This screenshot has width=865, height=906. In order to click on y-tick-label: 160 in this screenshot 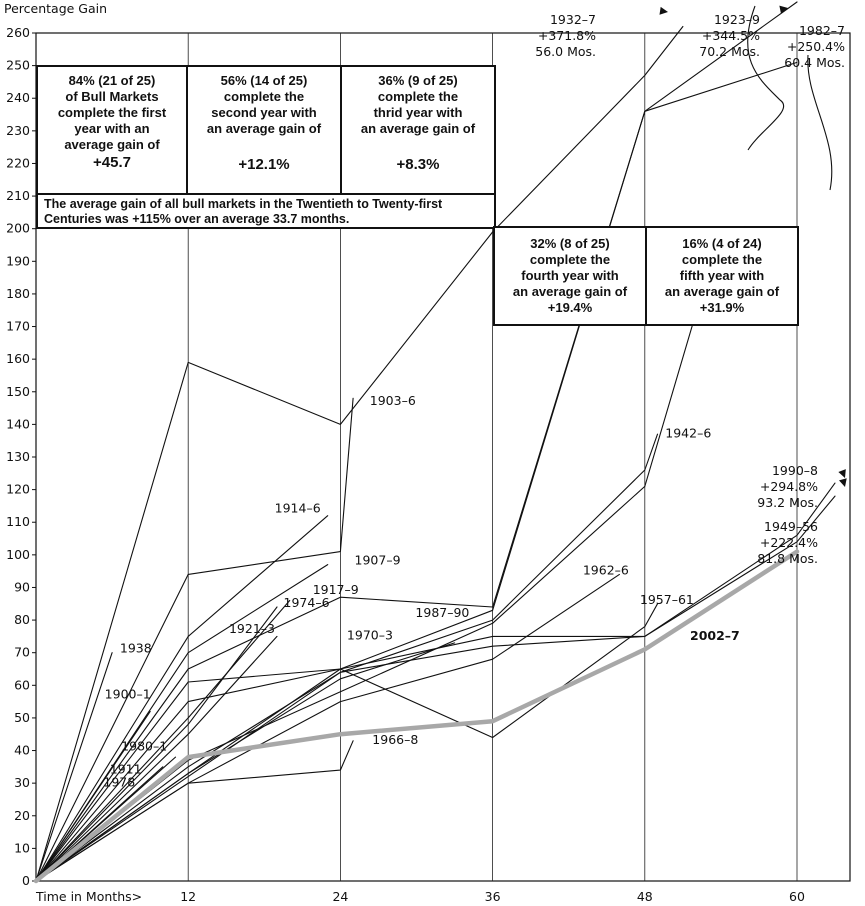, I will do `click(18, 358)`.